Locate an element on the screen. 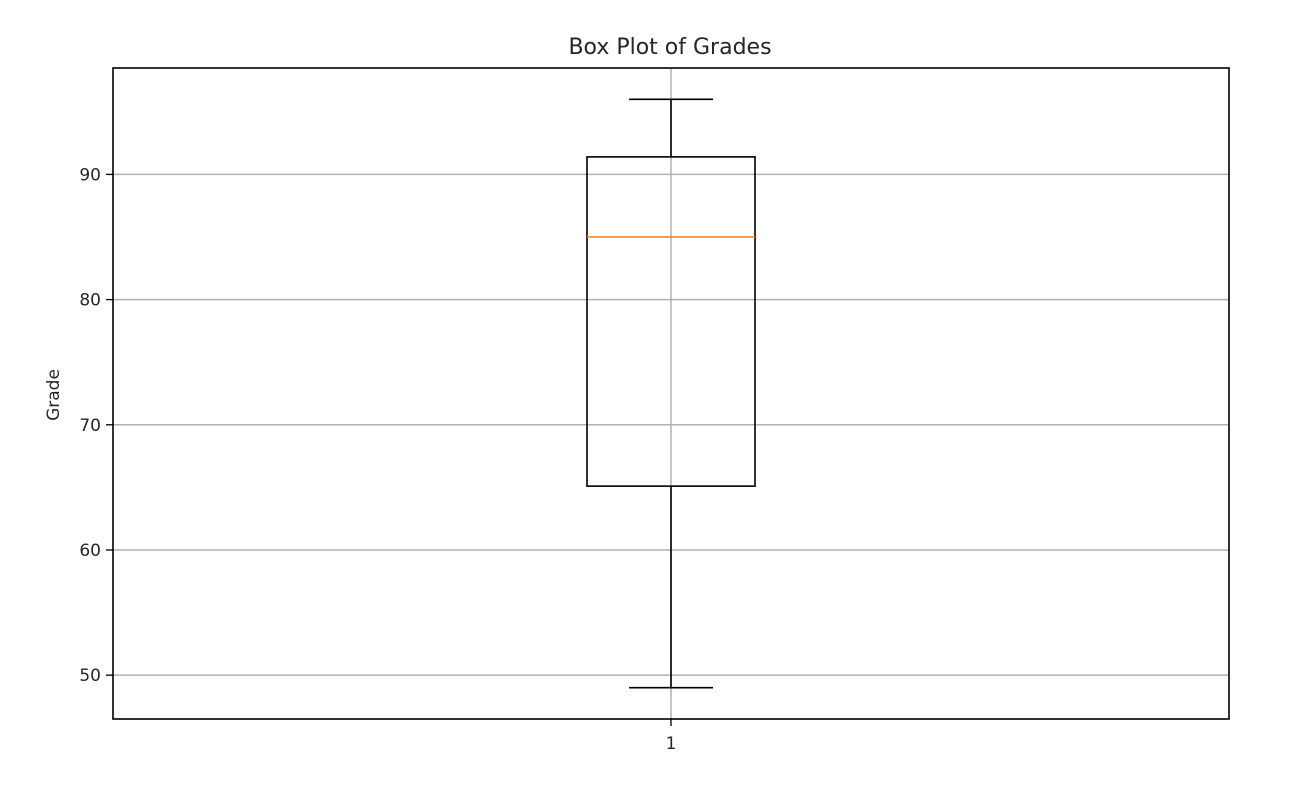 Image resolution: width=1310 pixels, height=796 pixels. interquartile-box is located at coordinates (671, 321).